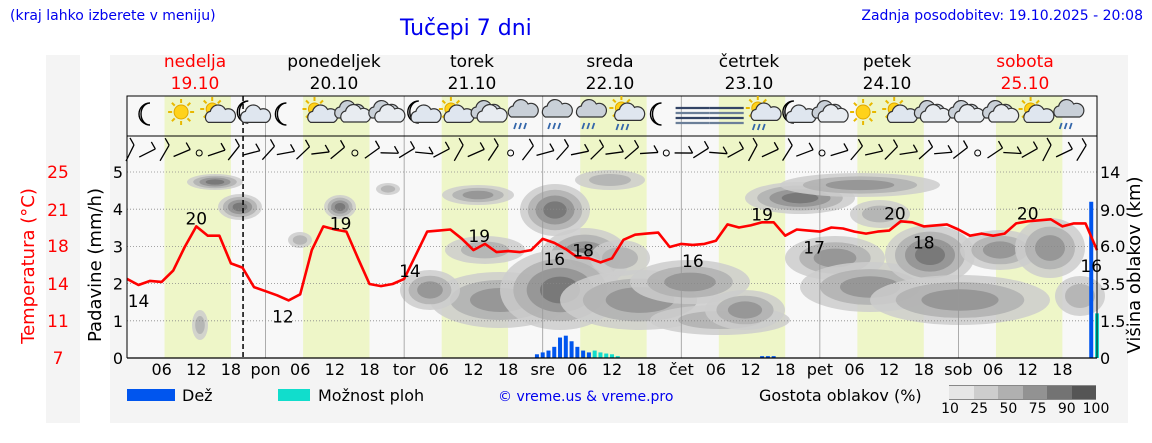 Image resolution: width=1152 pixels, height=443 pixels. I want to click on update-timestamp: Zadnja posodobitev: 19.10.2025 - 20:08, so click(1002, 16).